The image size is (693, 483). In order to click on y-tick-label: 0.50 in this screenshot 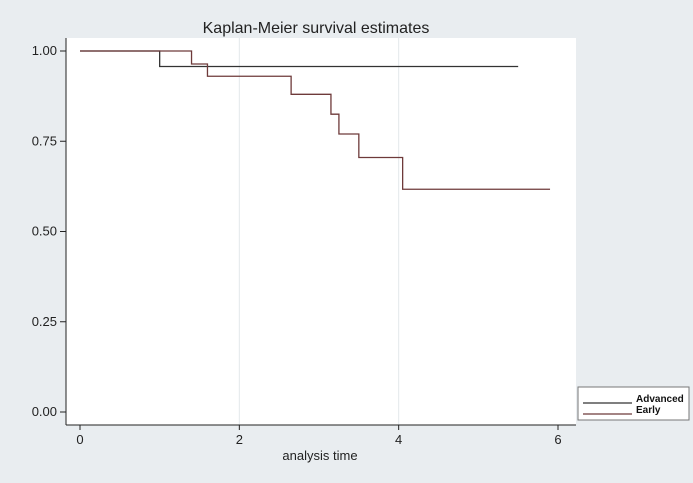, I will do `click(44, 231)`.